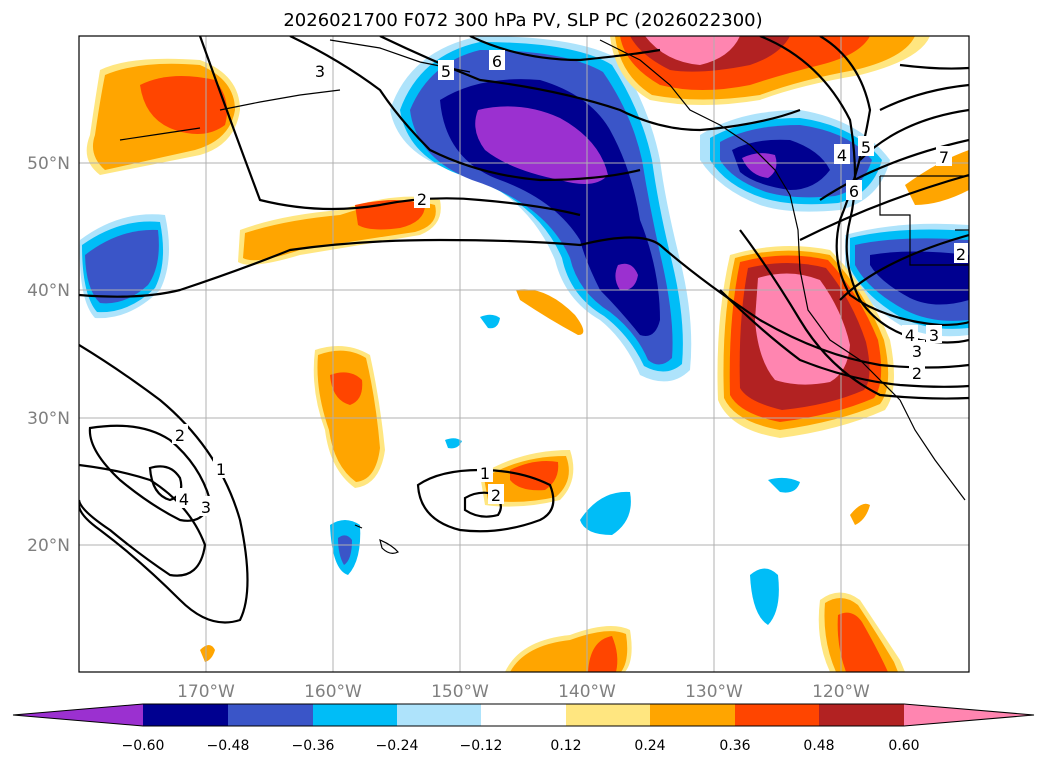 This screenshot has height=765, width=1047. Describe the element at coordinates (163, 116) in the screenshot. I see `pv-positive-nw` at that location.